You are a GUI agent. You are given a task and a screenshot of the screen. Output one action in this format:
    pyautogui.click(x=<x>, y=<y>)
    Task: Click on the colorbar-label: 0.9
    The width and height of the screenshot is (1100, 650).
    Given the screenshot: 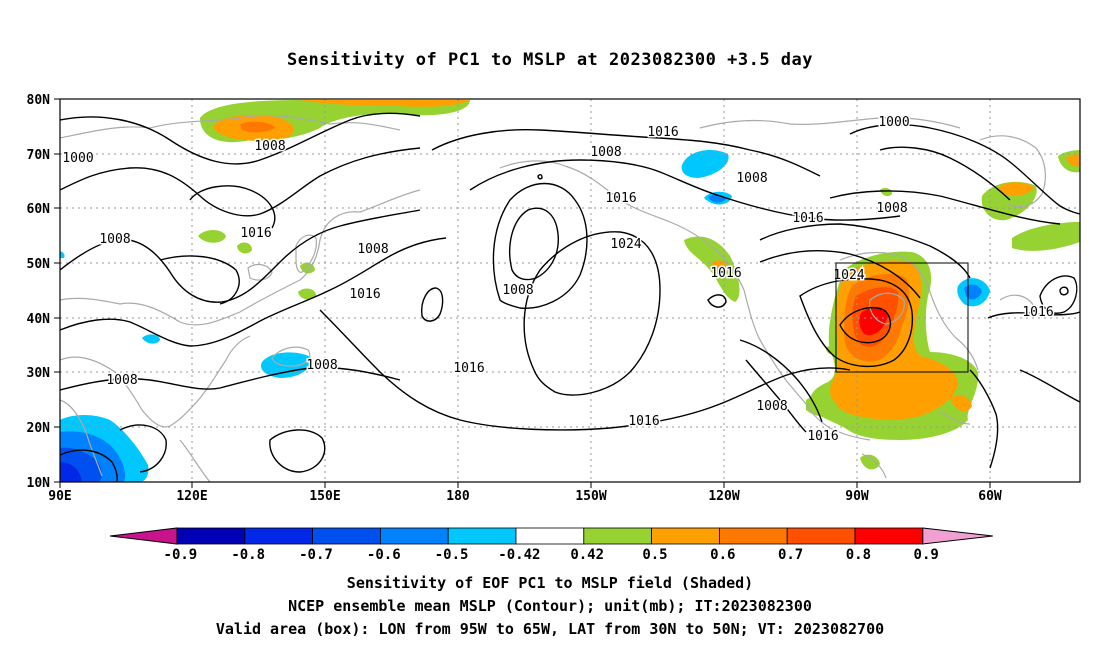 What is the action you would take?
    pyautogui.click(x=926, y=555)
    